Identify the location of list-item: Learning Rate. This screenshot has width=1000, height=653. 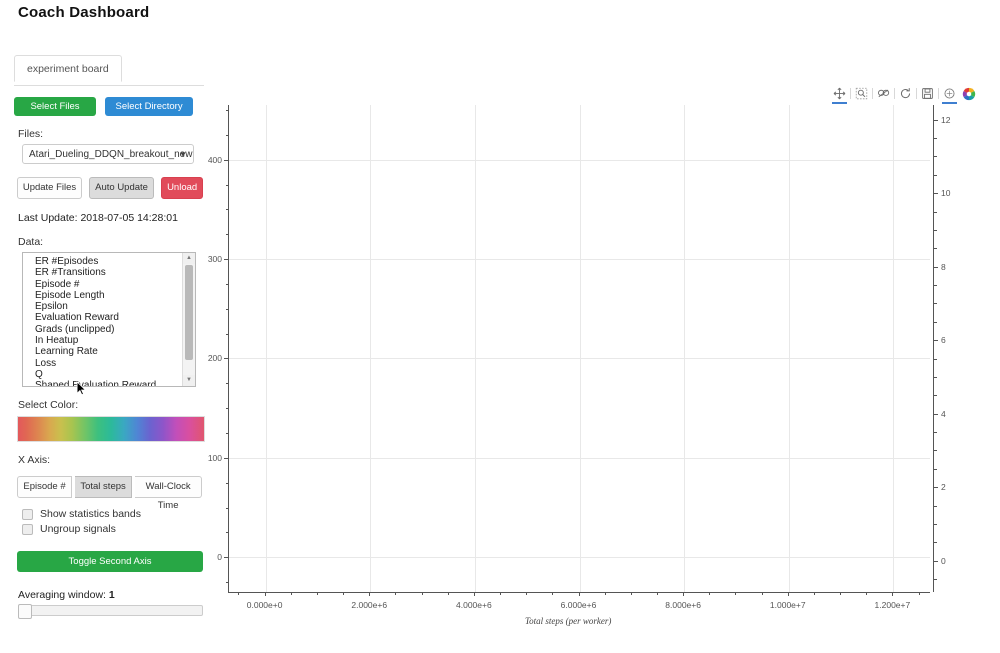
(66, 352).